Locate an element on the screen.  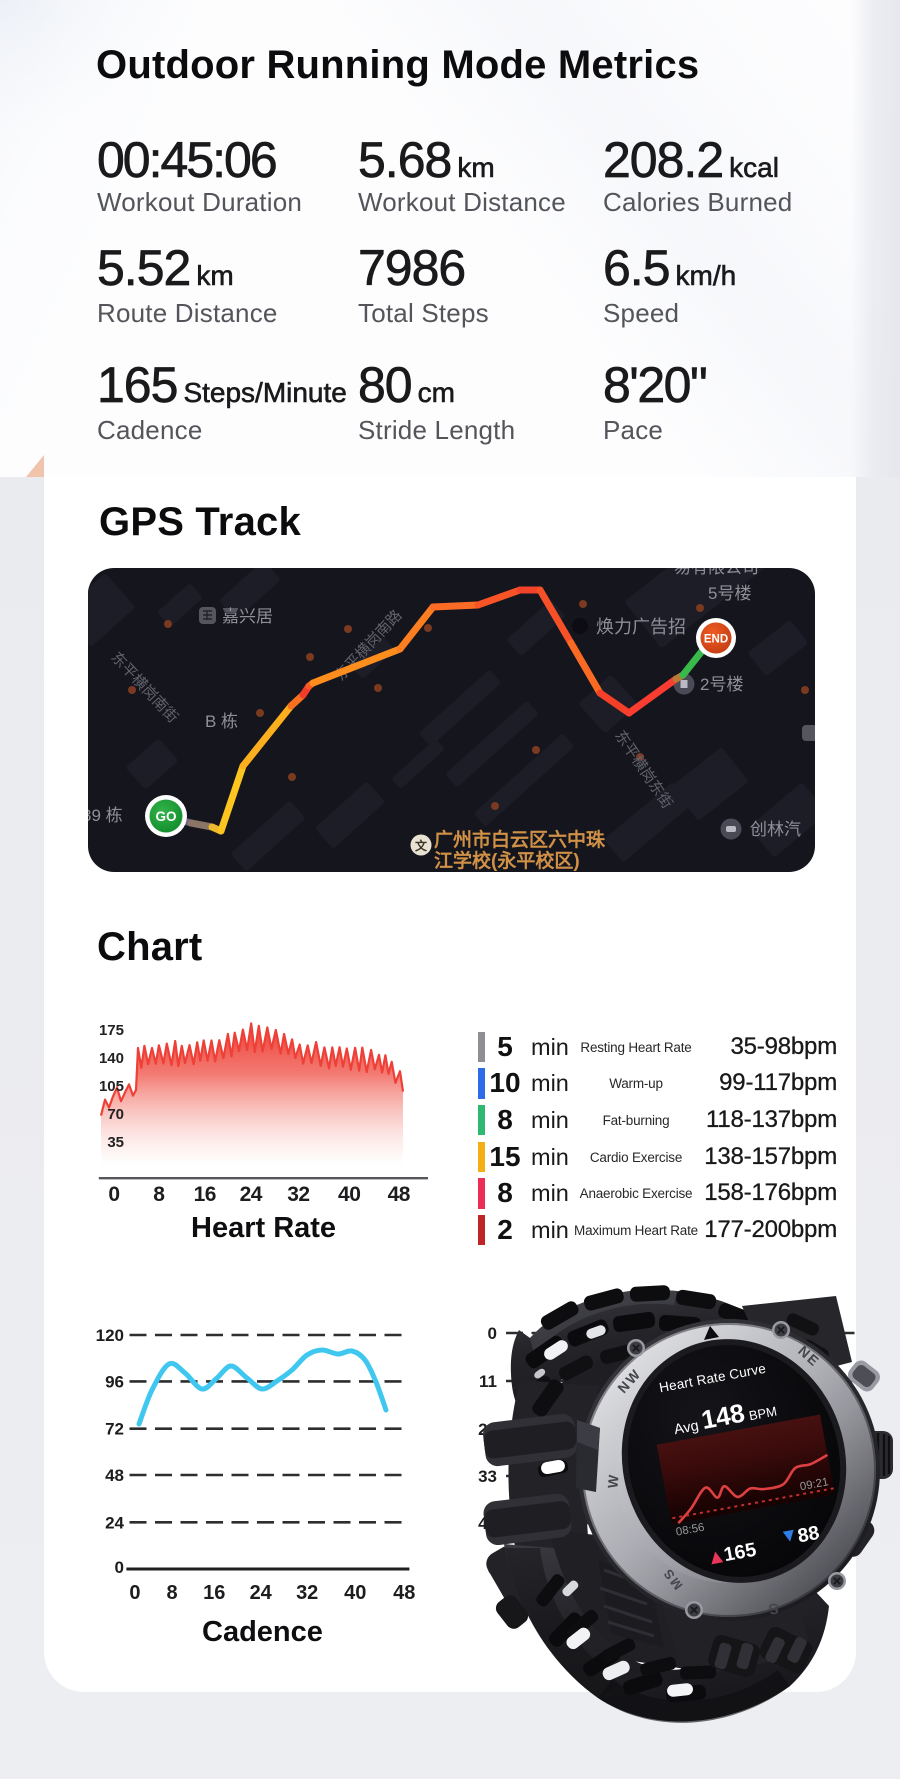
svg-text: 焕力广告招 is located at coordinates (641, 627).